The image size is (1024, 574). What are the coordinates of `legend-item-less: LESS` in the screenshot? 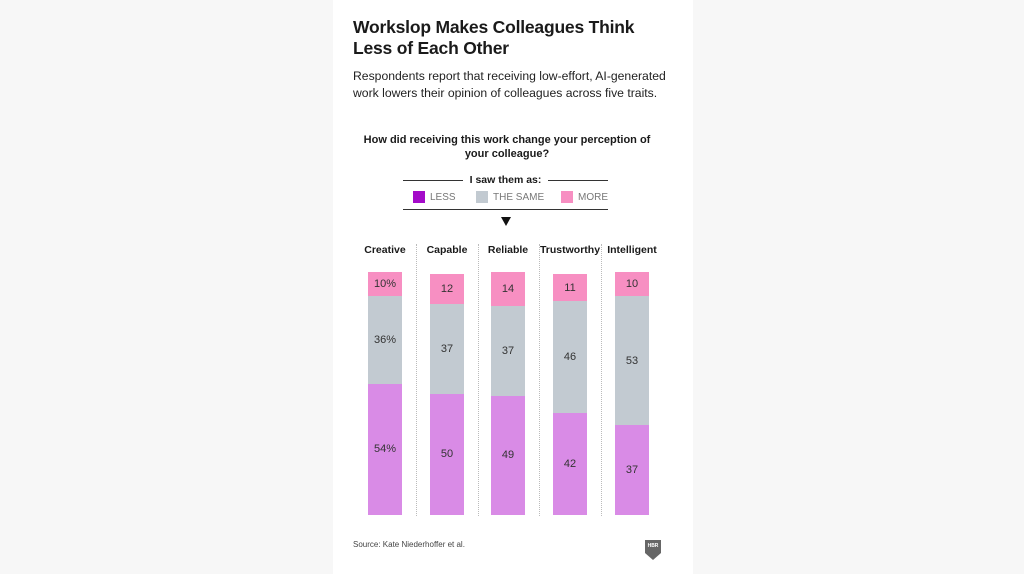 It's located at (434, 197).